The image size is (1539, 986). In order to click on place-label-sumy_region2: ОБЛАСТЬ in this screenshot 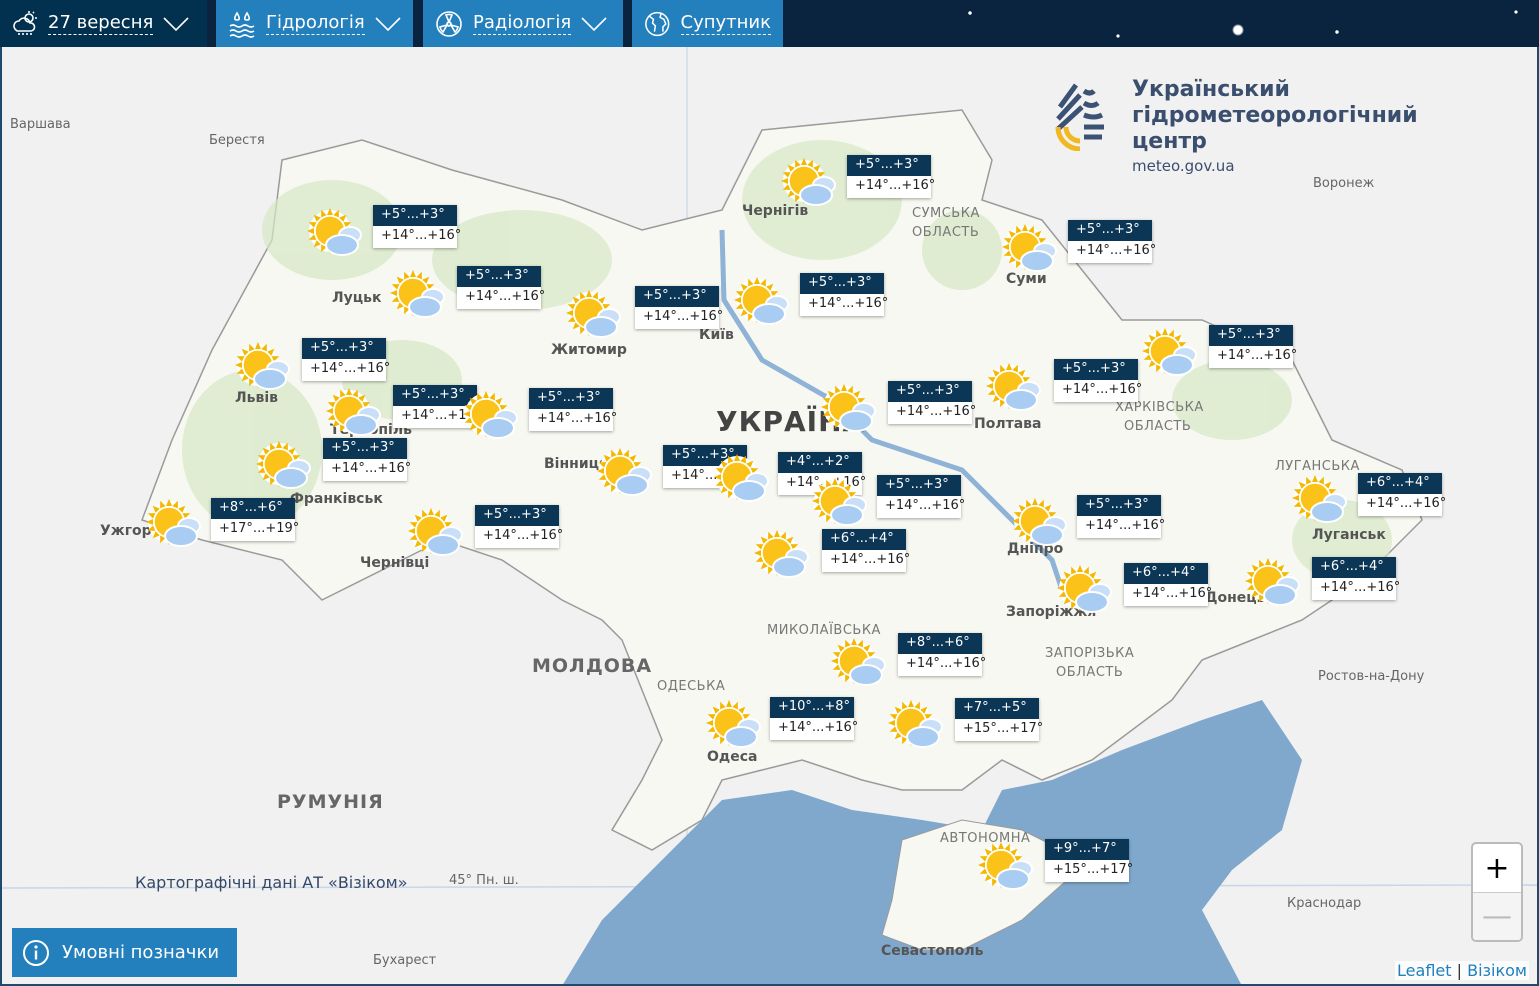, I will do `click(946, 232)`.